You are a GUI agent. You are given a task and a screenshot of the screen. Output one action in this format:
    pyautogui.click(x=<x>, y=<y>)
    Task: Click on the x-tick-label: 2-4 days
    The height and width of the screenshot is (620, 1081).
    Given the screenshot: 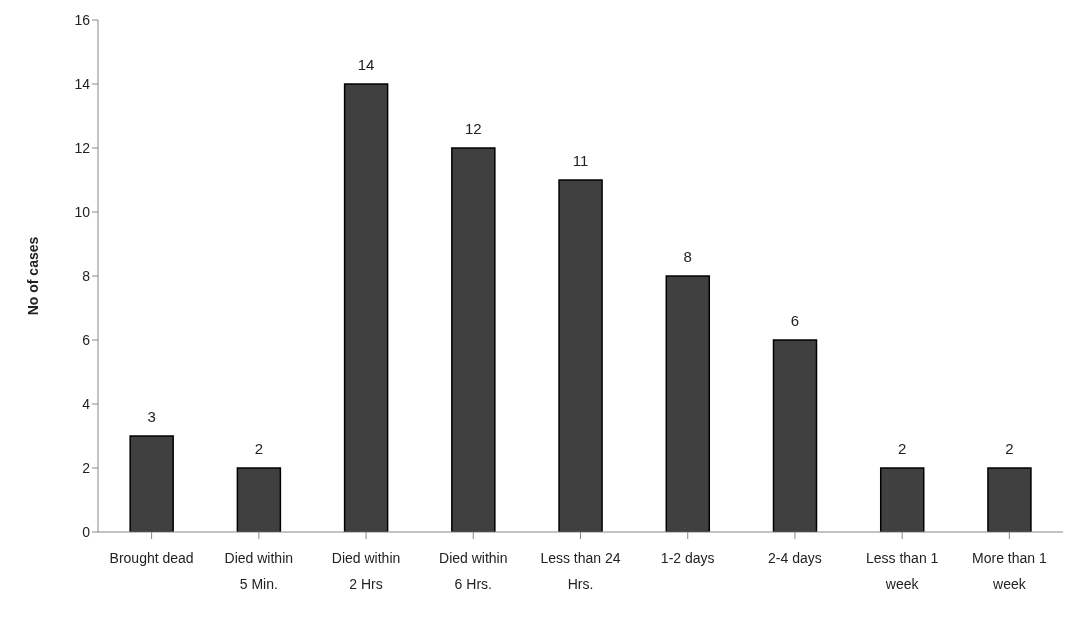 What is the action you would take?
    pyautogui.click(x=795, y=558)
    